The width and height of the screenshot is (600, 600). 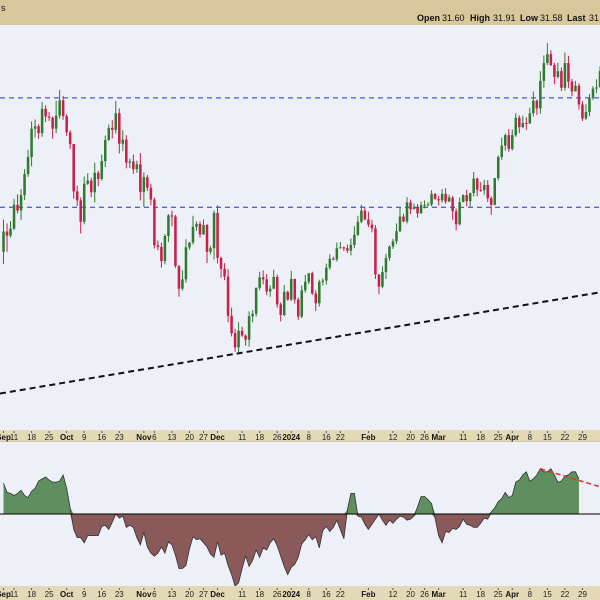 I want to click on header-low-label: Low, so click(x=529, y=18).